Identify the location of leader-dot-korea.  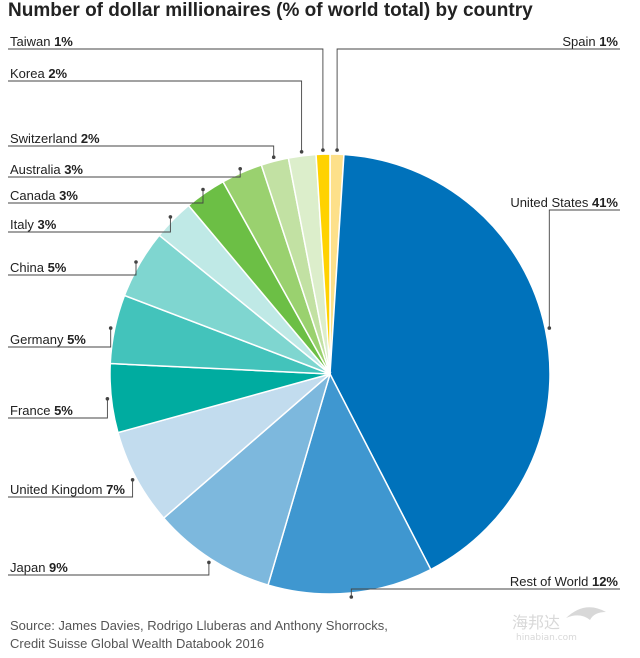
(301, 152).